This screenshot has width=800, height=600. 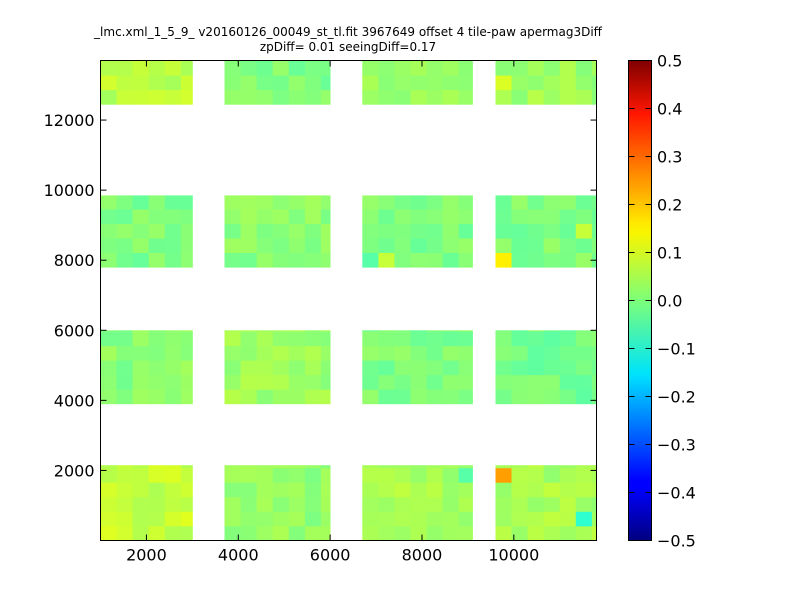 What do you see at coordinates (669, 61) in the screenshot?
I see `colorbar-tick-label: 0.5` at bounding box center [669, 61].